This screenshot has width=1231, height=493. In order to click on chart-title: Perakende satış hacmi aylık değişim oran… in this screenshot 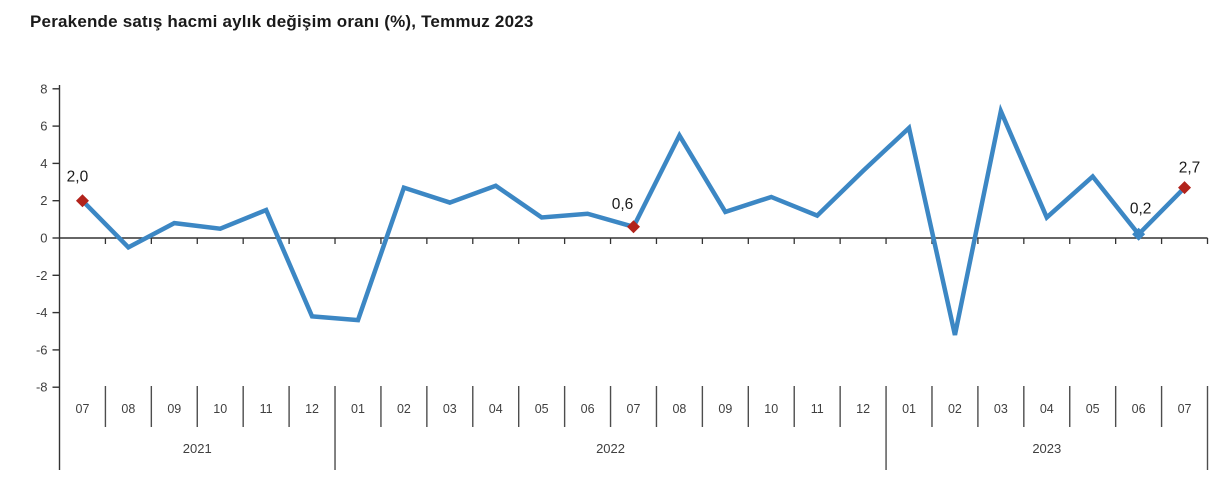, I will do `click(282, 21)`.